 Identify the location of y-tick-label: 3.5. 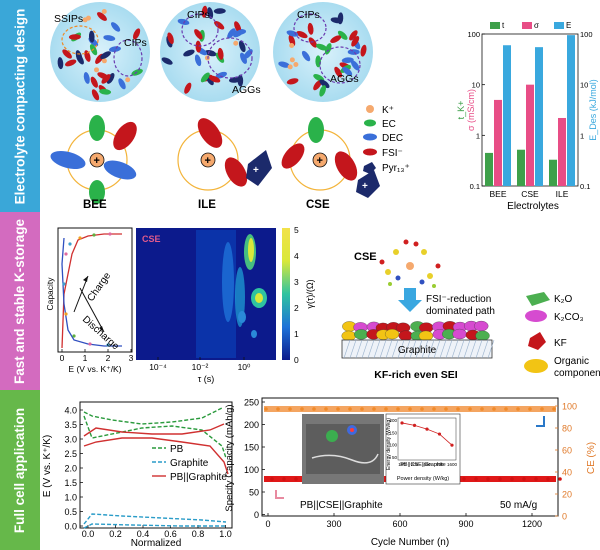
(70, 425).